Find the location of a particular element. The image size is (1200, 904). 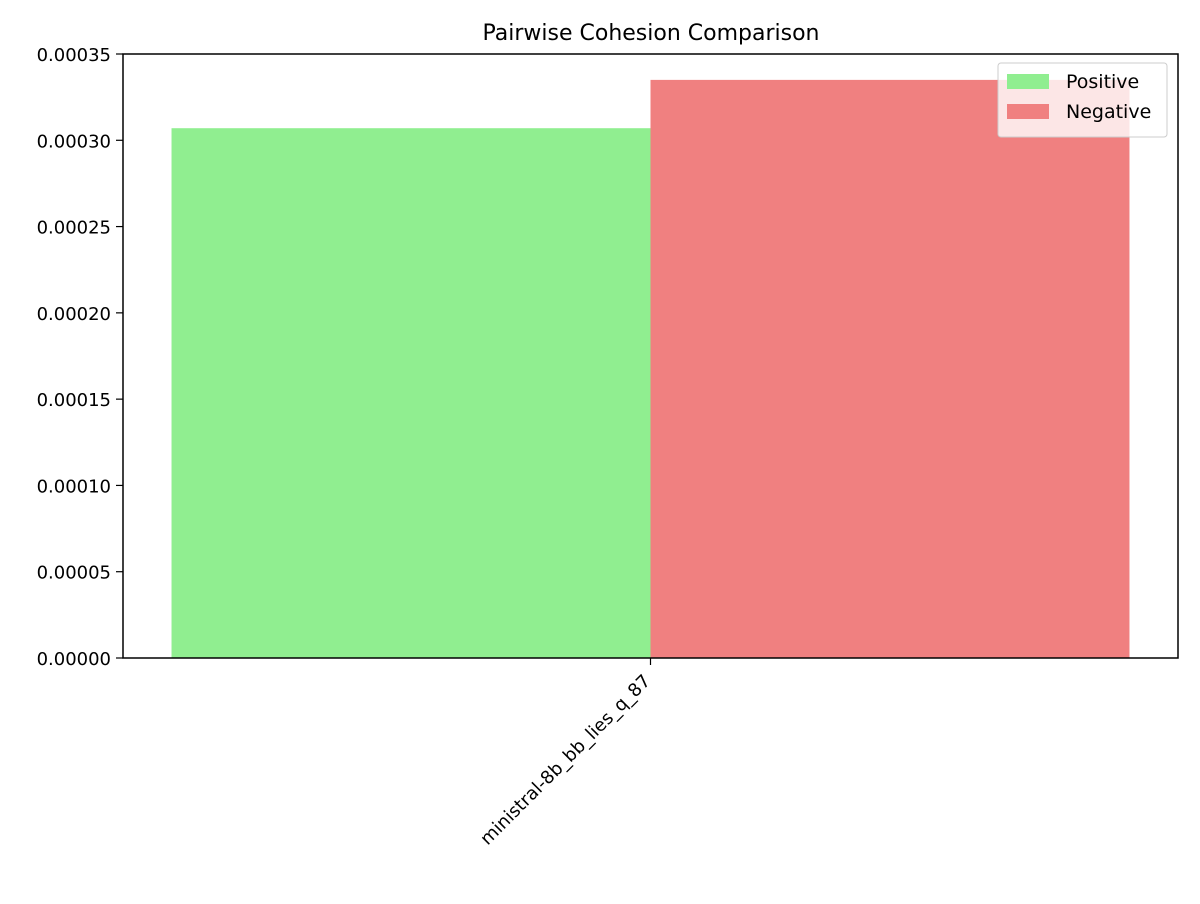

legend-swatch-positive is located at coordinates (1028, 81).